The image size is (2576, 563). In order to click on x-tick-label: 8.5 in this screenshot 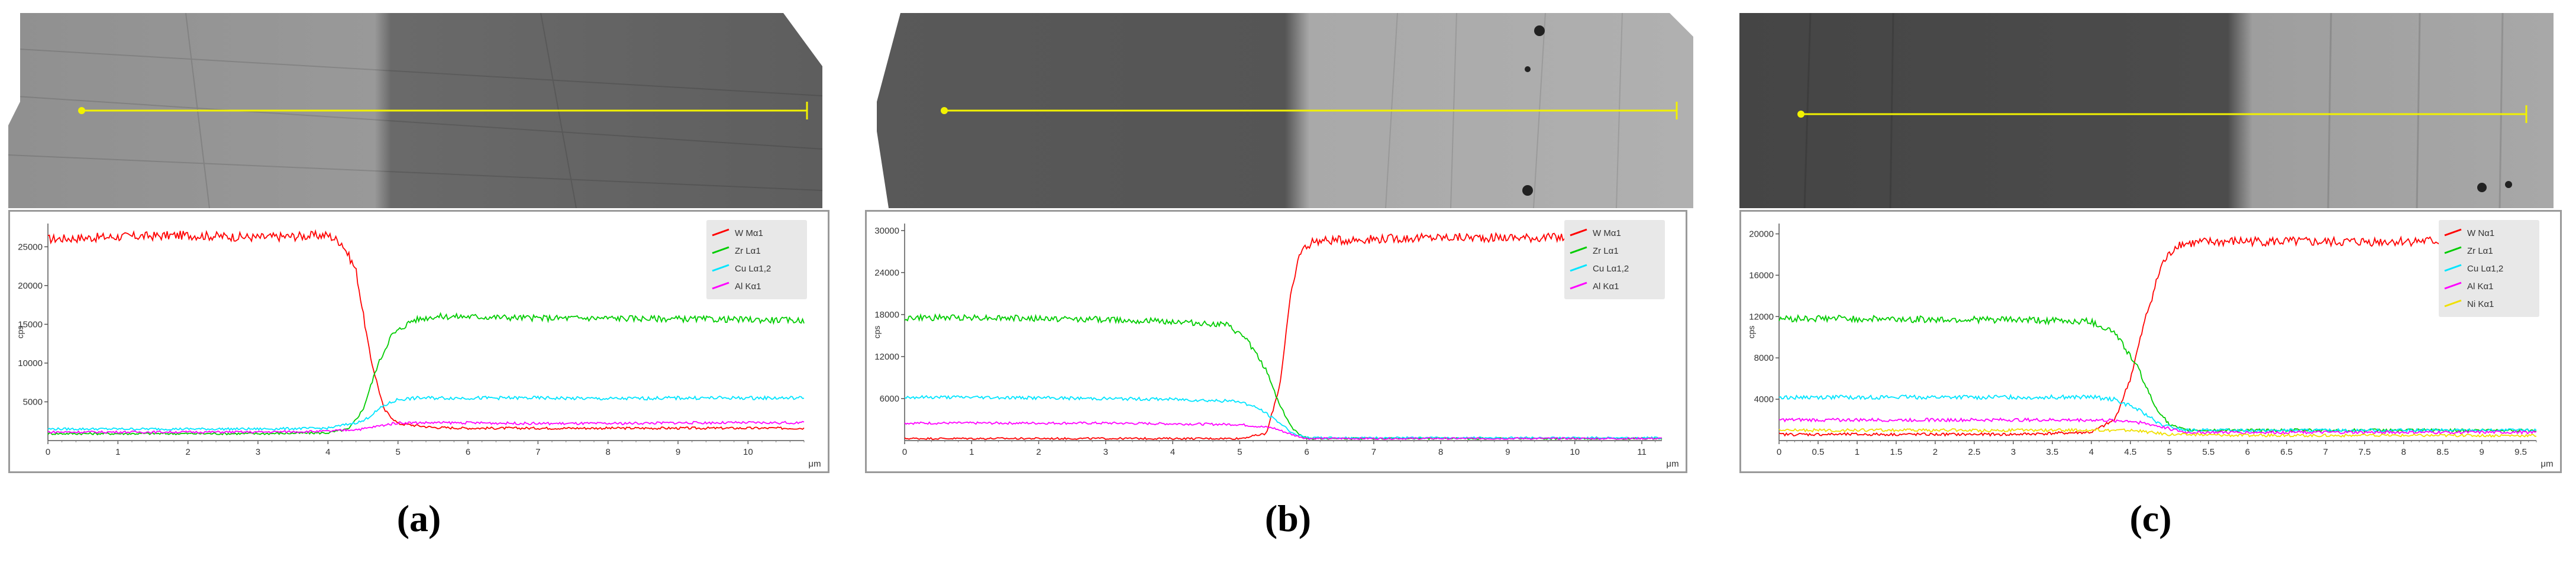, I will do `click(2442, 452)`.